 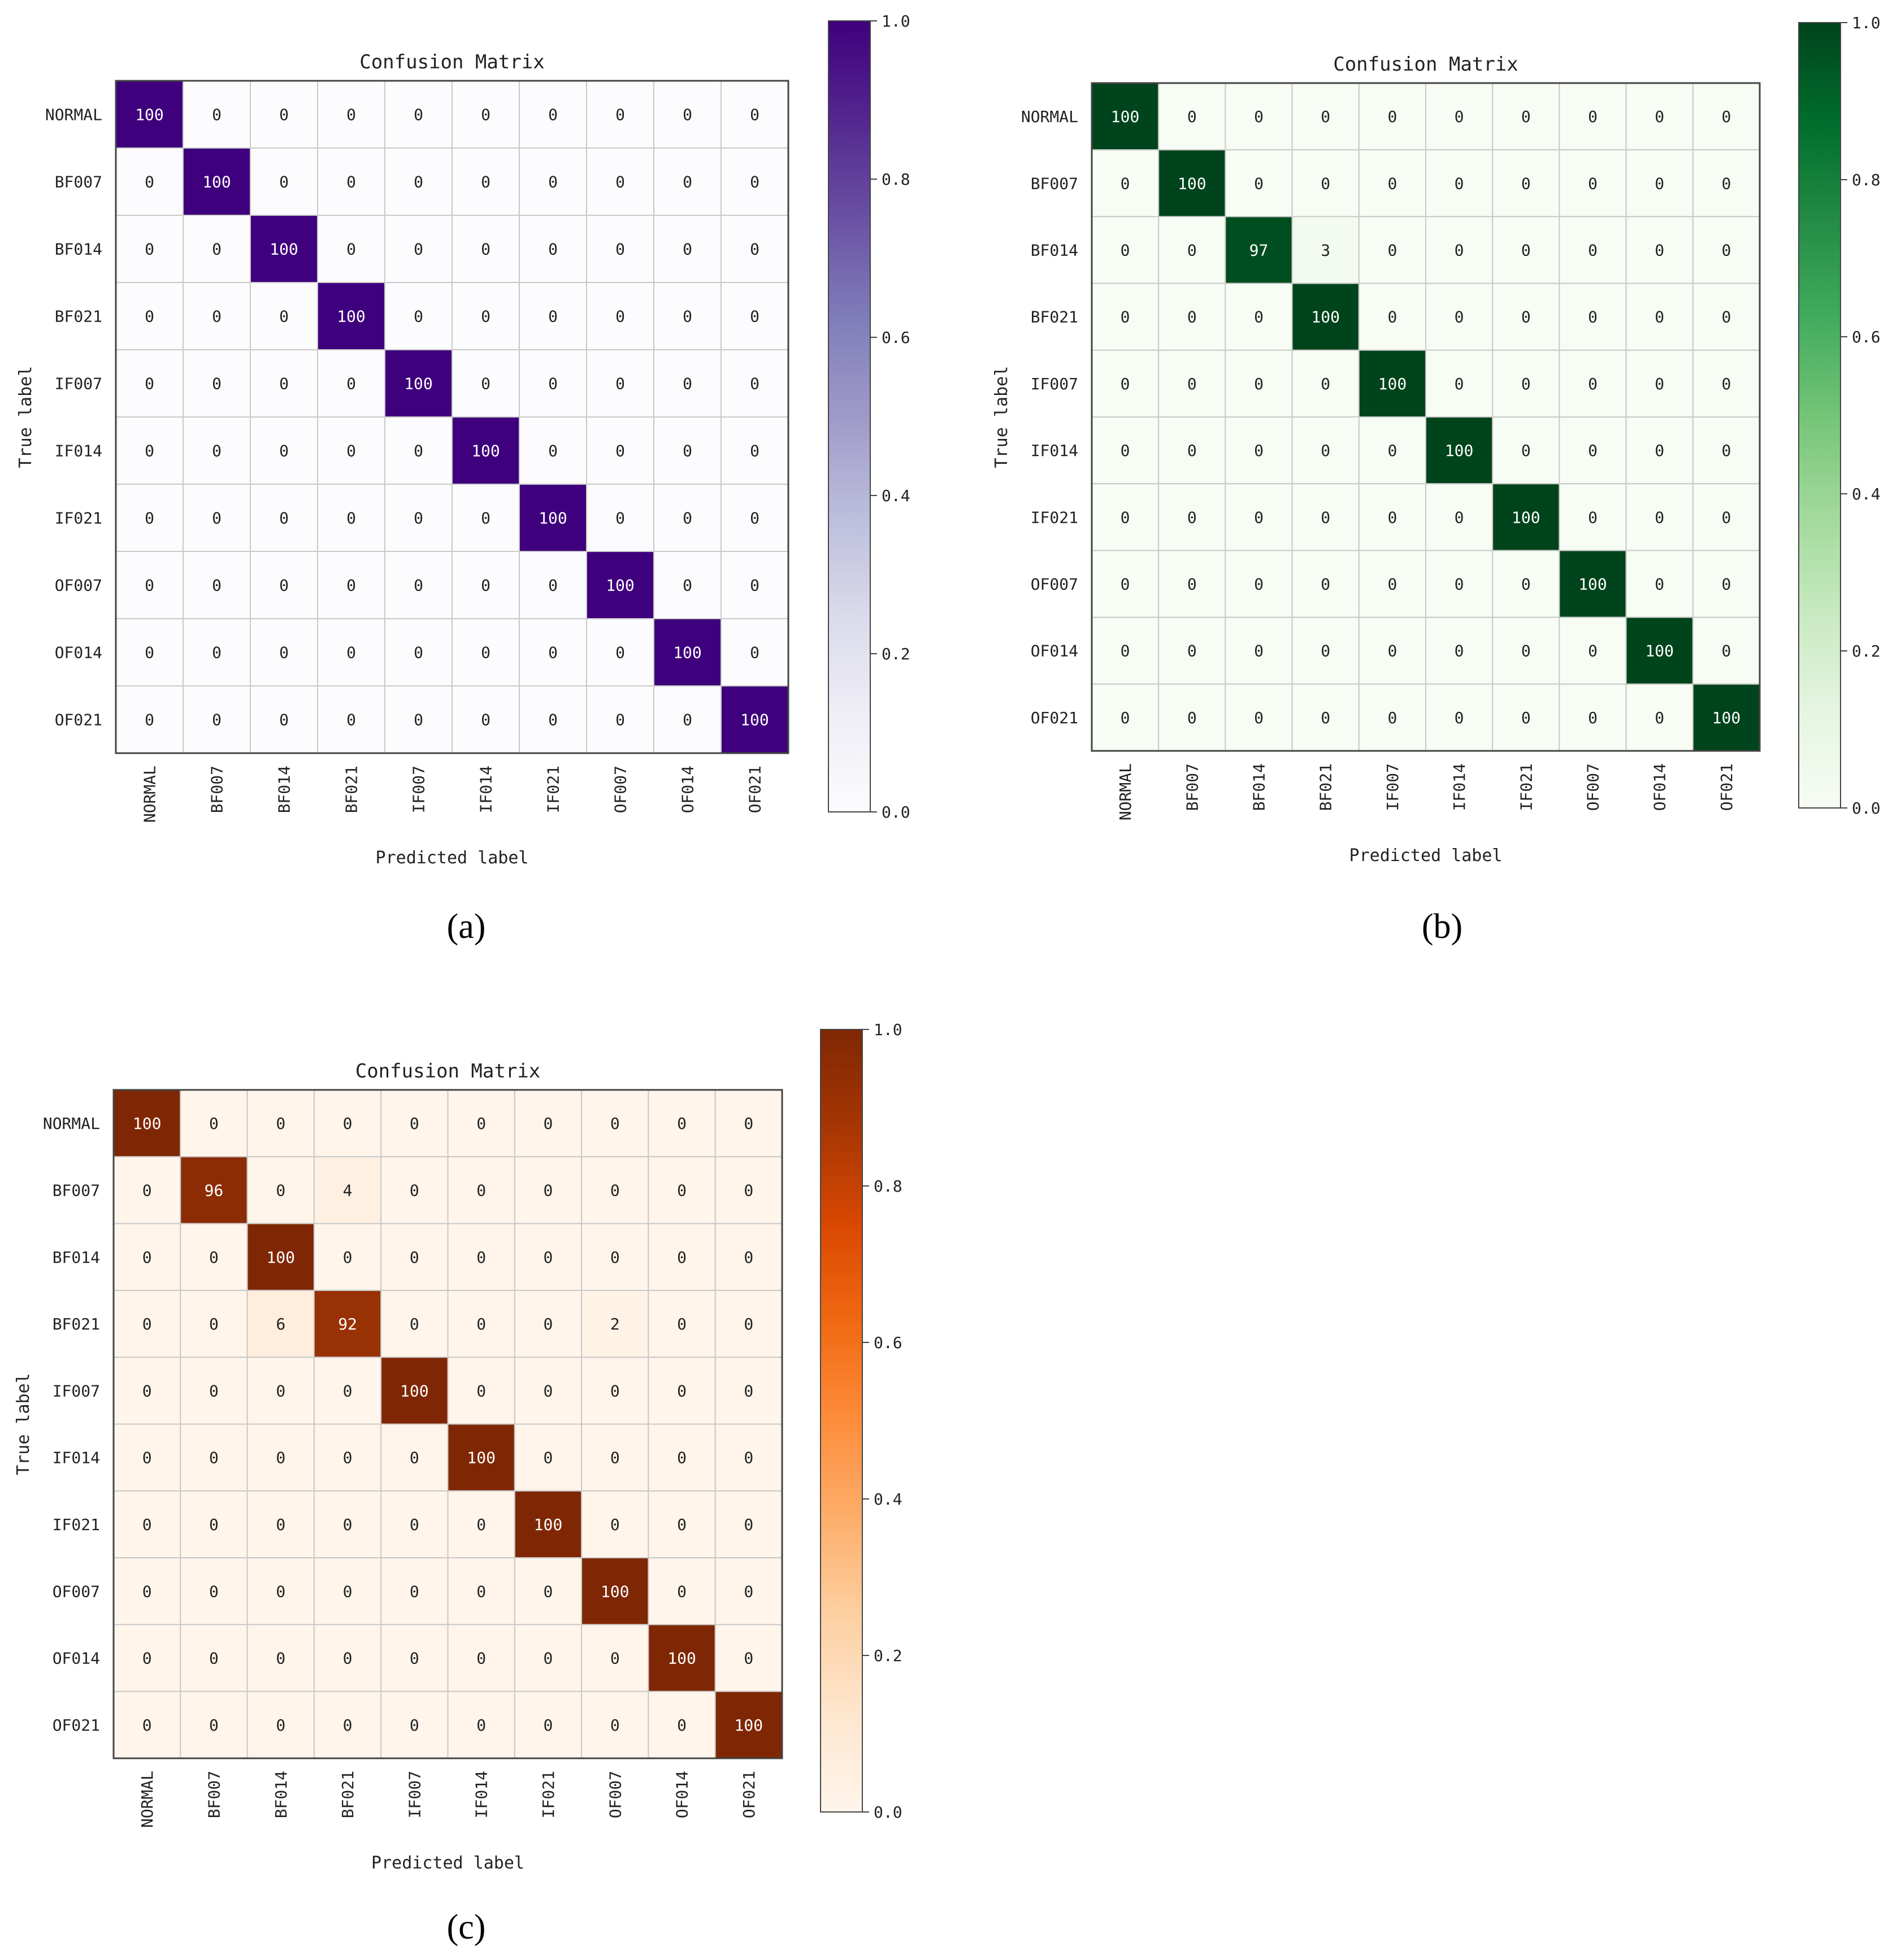 I want to click on panel-label: (b), so click(x=1442, y=926).